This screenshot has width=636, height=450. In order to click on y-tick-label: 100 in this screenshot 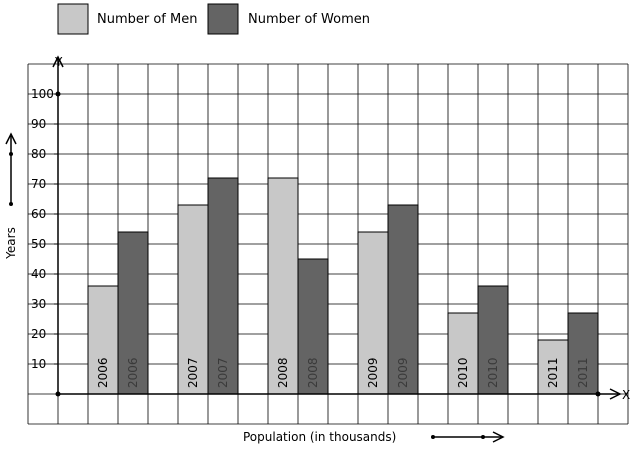, I will do `click(42, 94)`.